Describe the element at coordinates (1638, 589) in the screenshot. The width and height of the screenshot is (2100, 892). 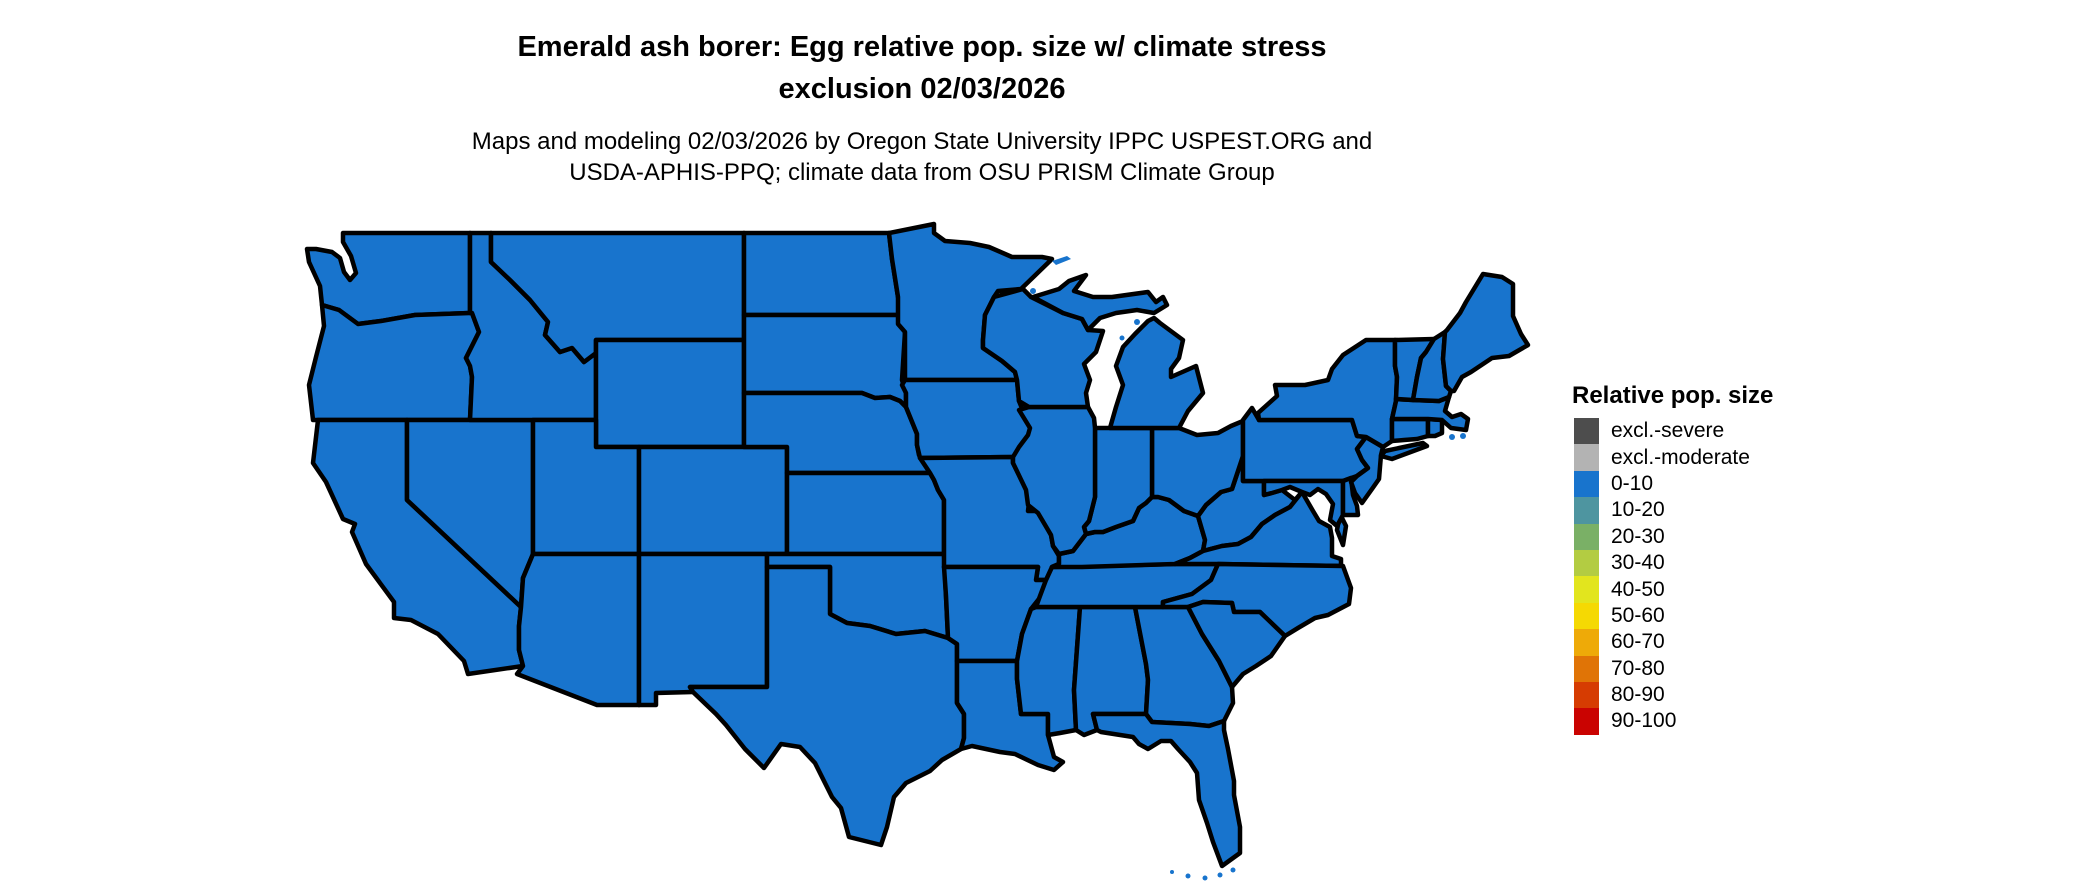
I see `legend-item-label: 40-50` at that location.